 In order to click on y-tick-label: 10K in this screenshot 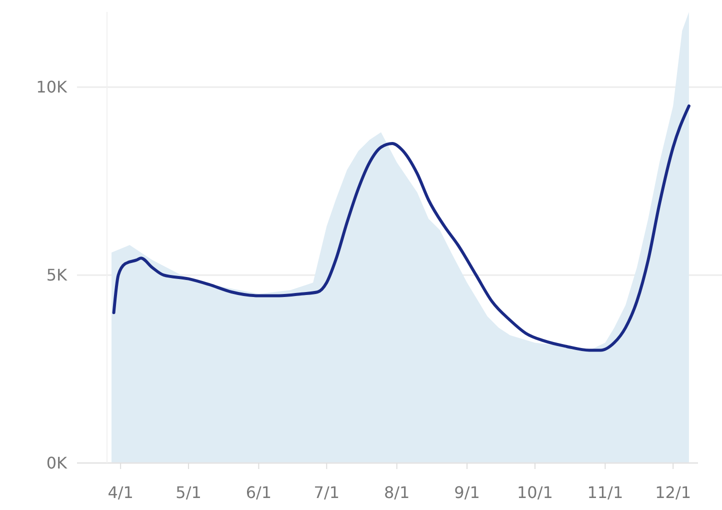, I will do `click(52, 87)`.